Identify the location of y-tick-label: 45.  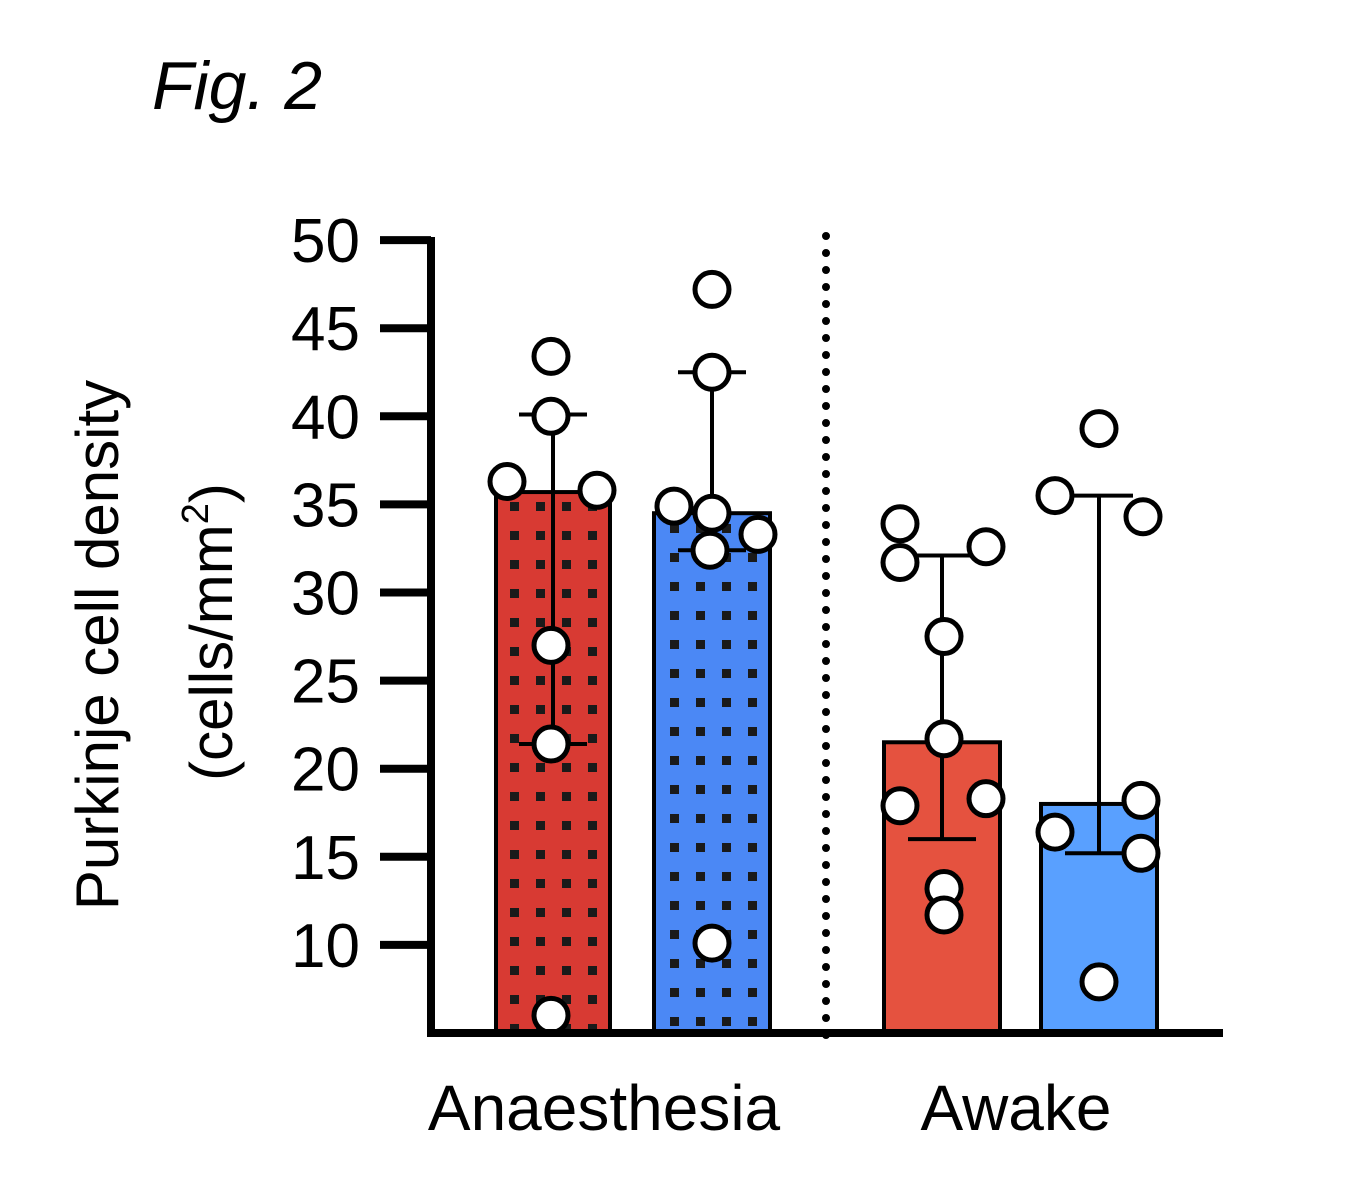
(325, 329).